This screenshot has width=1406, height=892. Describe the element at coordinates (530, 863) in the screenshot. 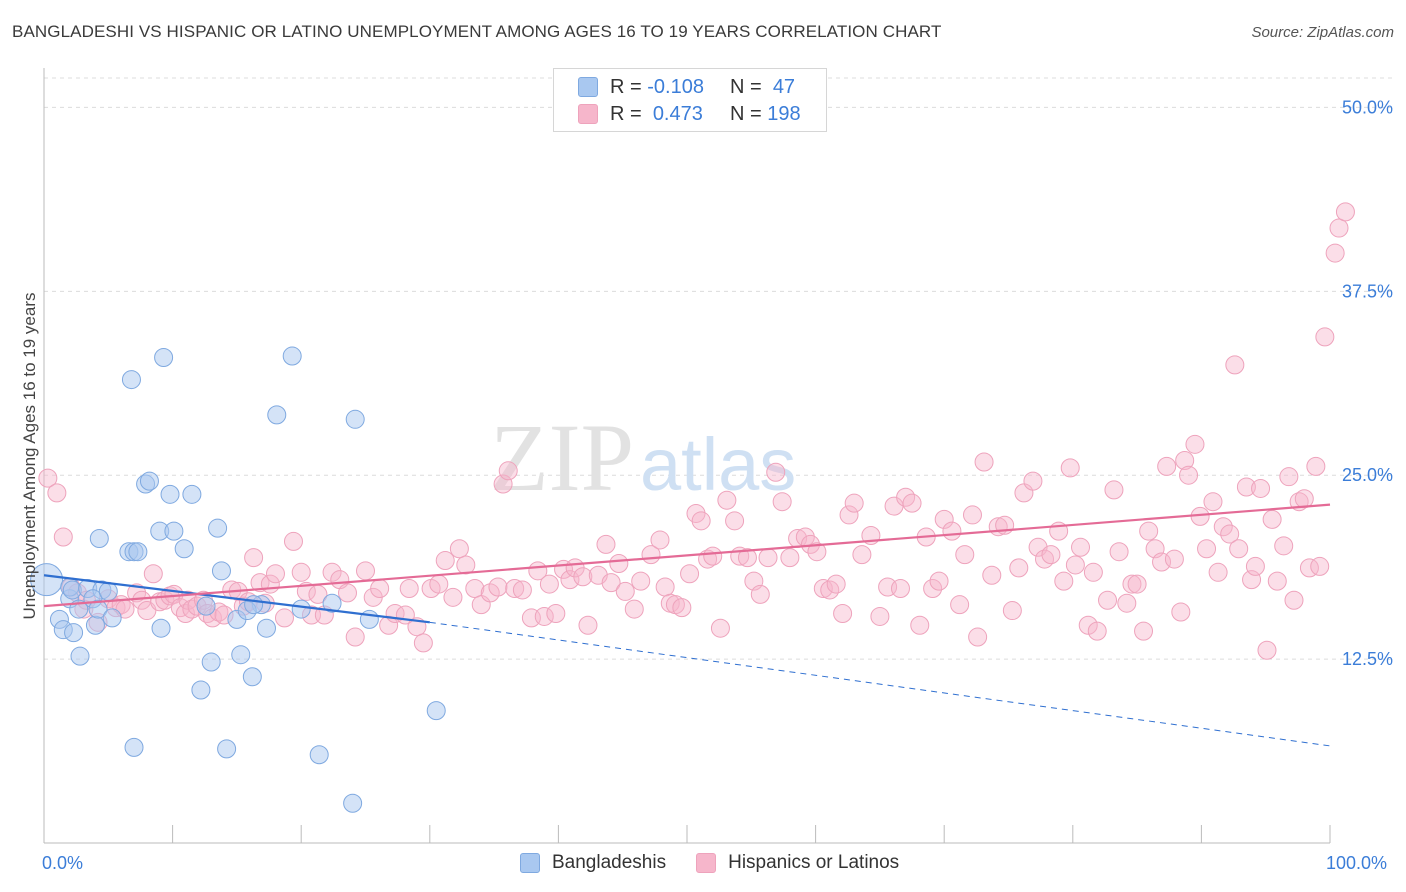

I see `legend-swatch-blue` at that location.